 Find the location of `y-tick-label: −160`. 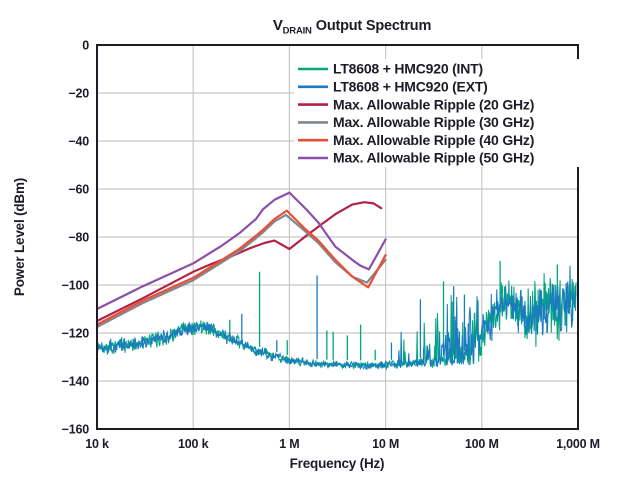

y-tick-label: −160 is located at coordinates (76, 430).